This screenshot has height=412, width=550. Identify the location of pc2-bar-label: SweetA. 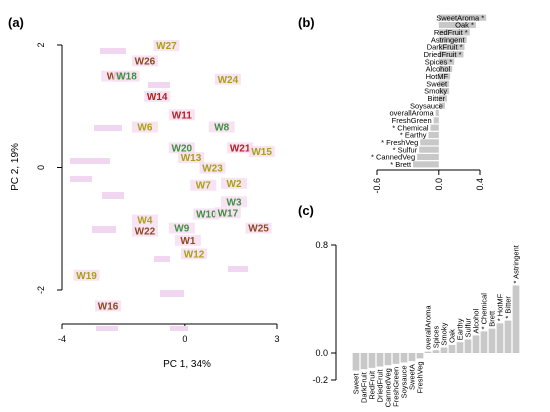
(412, 377).